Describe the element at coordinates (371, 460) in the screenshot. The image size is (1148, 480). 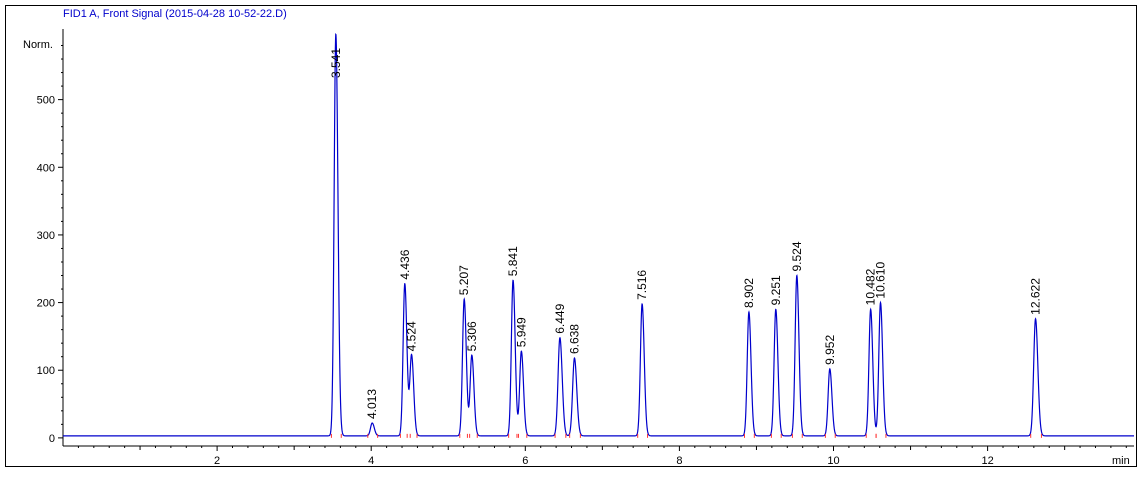
I see `x-tick-label: 4` at that location.